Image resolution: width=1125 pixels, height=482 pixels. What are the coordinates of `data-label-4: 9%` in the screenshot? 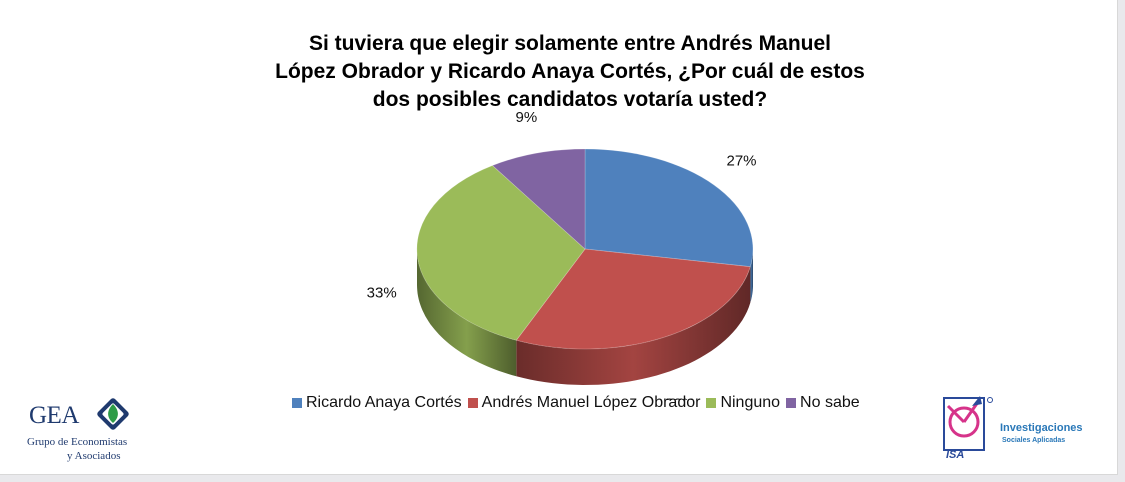 It's located at (527, 117).